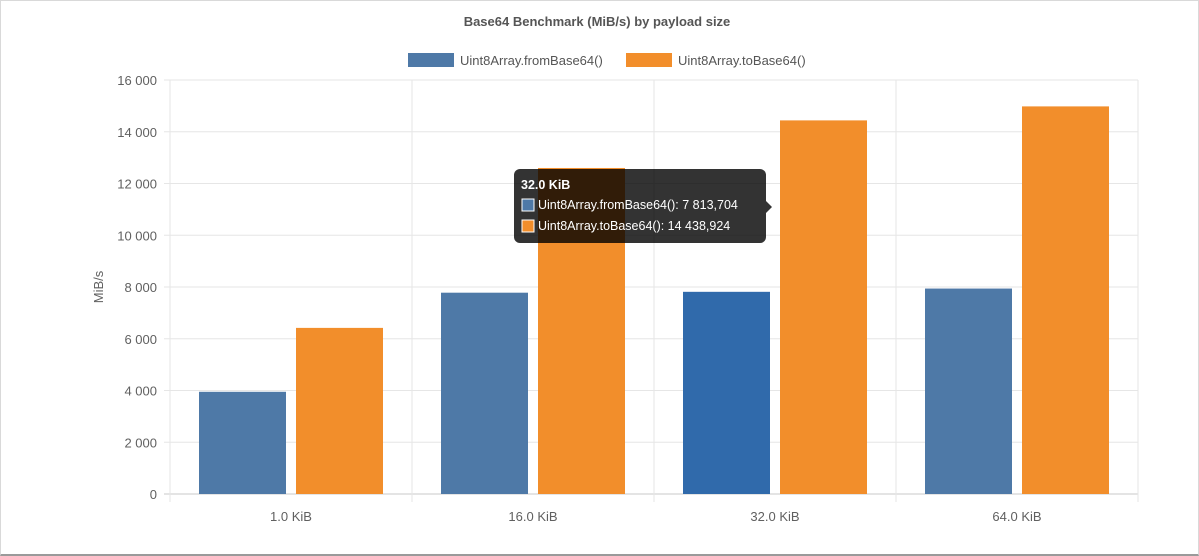  Describe the element at coordinates (774, 516) in the screenshot. I see `x-tick-label: 32.0 KiB` at that location.